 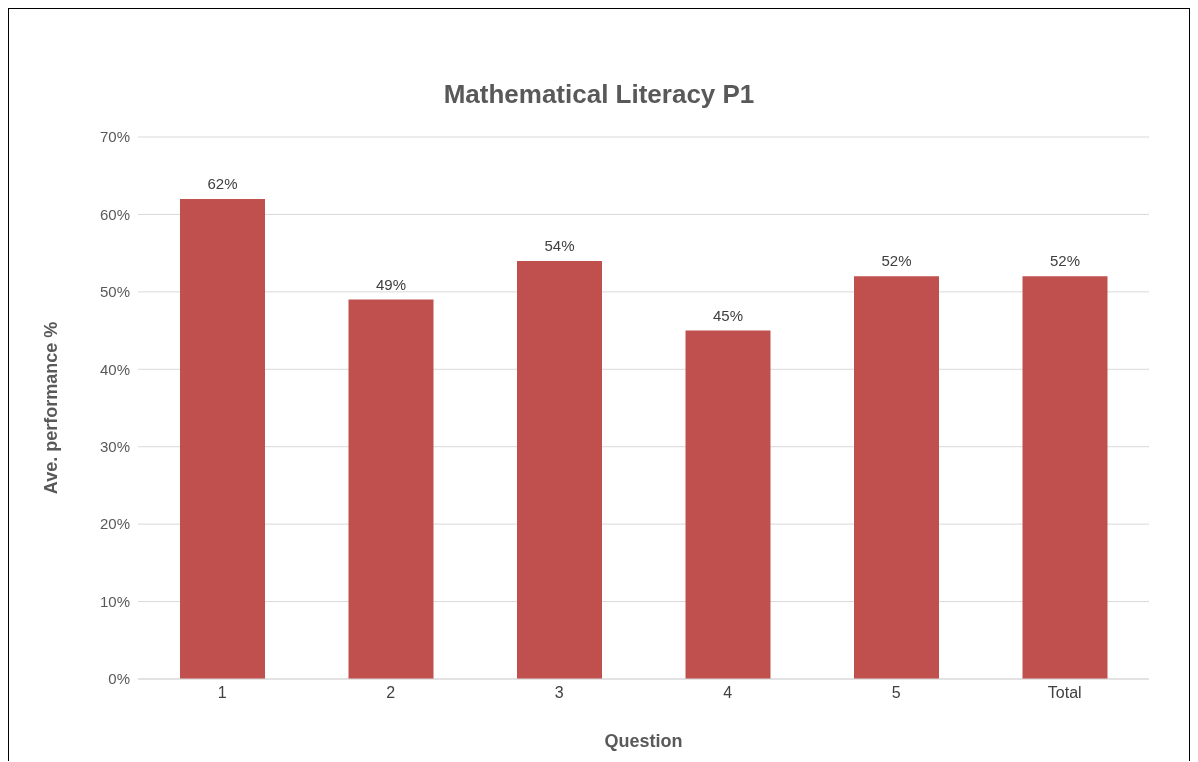 What do you see at coordinates (114, 214) in the screenshot?
I see `y-tick-label: 60%` at bounding box center [114, 214].